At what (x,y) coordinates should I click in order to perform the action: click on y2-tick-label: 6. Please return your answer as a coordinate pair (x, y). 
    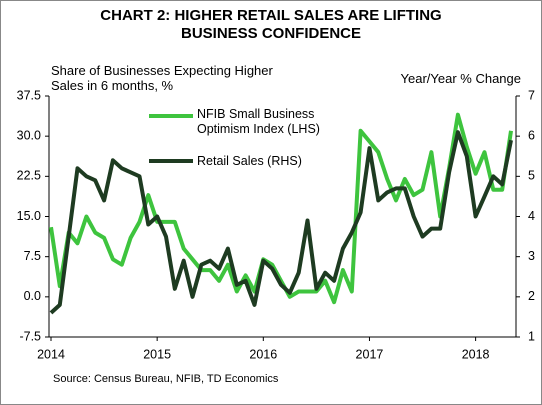
    Looking at the image, I should click on (531, 135).